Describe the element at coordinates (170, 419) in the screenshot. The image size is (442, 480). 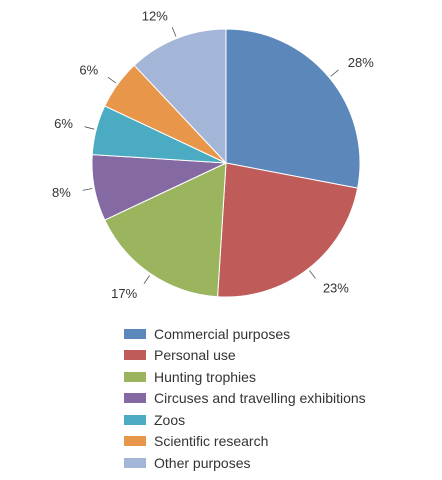
I see `legend-label: Zoos` at that location.